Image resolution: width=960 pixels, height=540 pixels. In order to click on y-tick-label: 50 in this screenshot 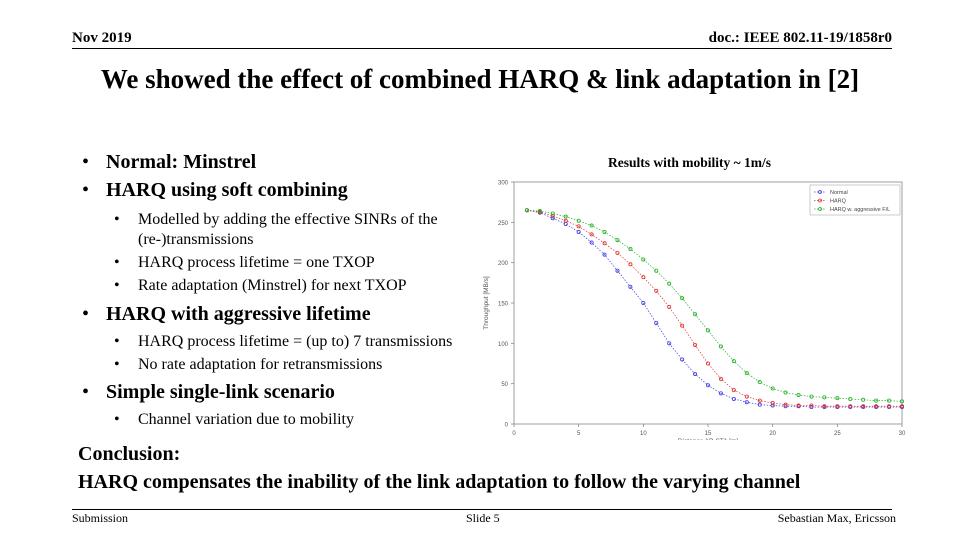, I will do `click(504, 385)`.